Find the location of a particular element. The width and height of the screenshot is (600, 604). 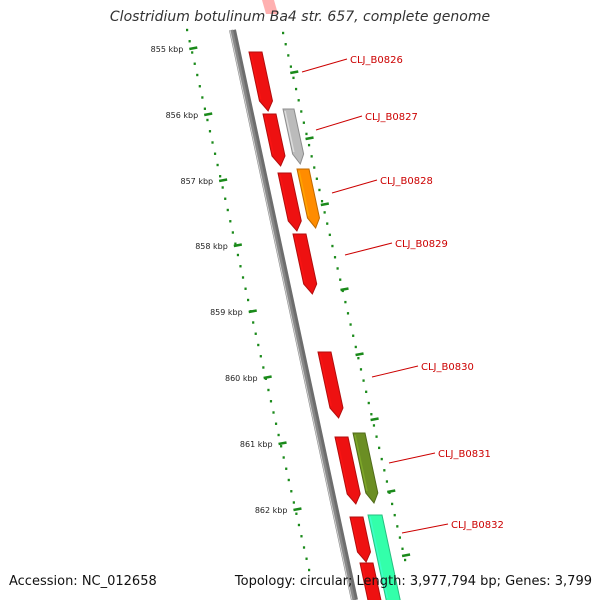

gene-arrow-CLJ_B0831-neighbor is located at coordinates (347, 470).